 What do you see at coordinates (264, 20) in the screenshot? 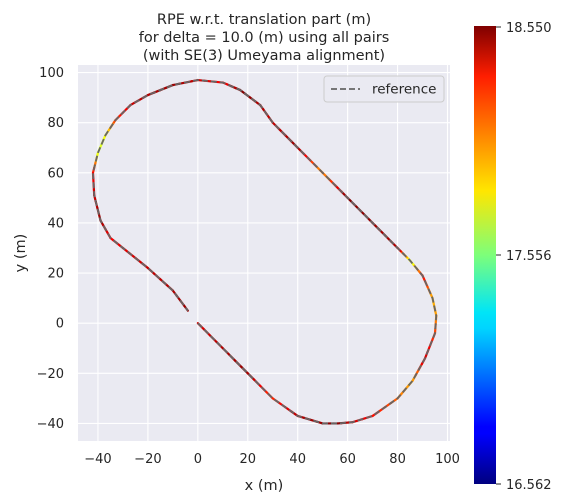
I see `title-line-1: RPE w.r.t. translation part (m)` at bounding box center [264, 20].